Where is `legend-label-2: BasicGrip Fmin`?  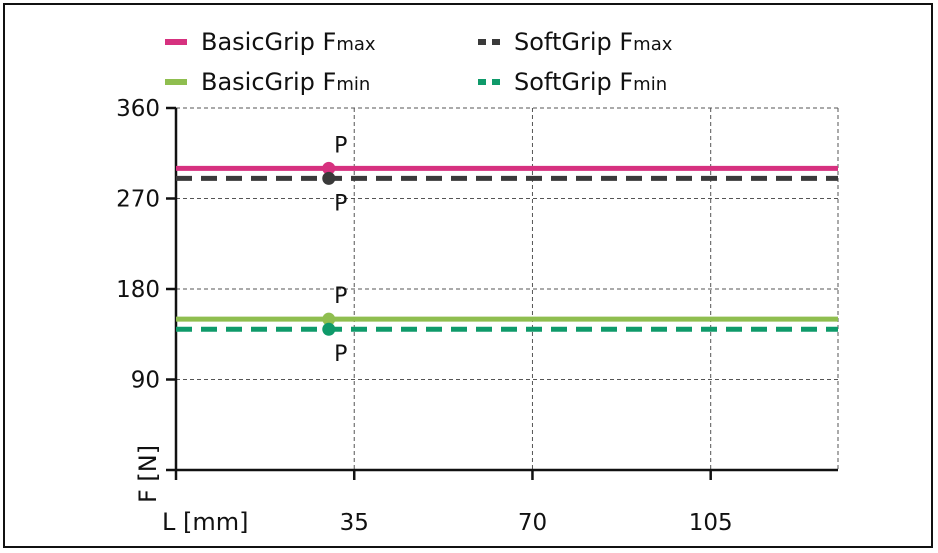 legend-label-2: BasicGrip Fmin is located at coordinates (285, 82).